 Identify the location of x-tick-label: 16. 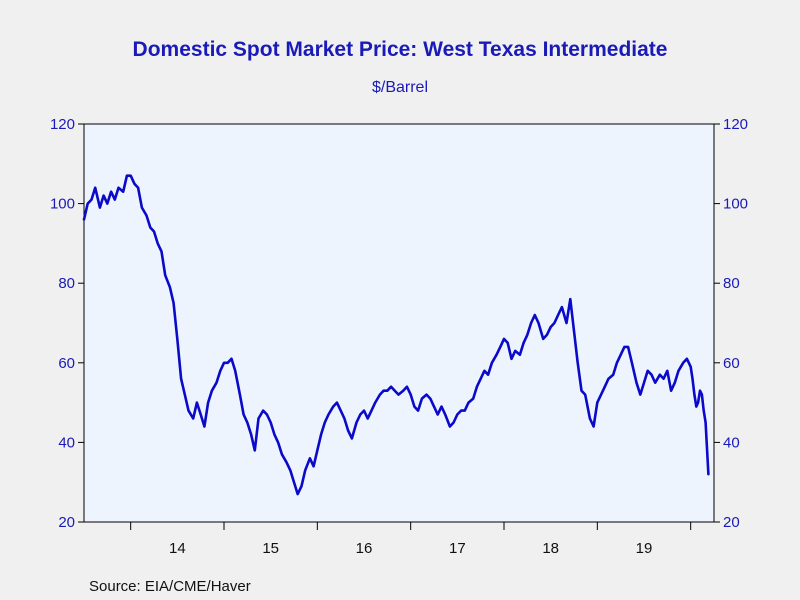
(364, 548).